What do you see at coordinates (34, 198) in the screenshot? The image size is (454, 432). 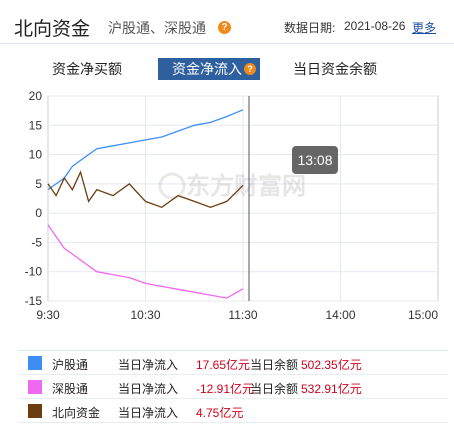 I see `y-tick-labels: 20 15 10 5 0 -5 -10 -15` at bounding box center [34, 198].